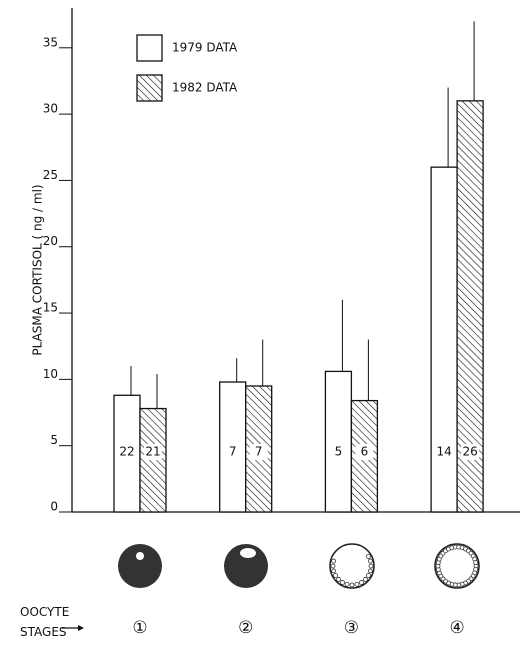 This screenshot has height=645, width=520. Describe the element at coordinates (50, 308) in the screenshot. I see `y-tick-label: 15` at that location.